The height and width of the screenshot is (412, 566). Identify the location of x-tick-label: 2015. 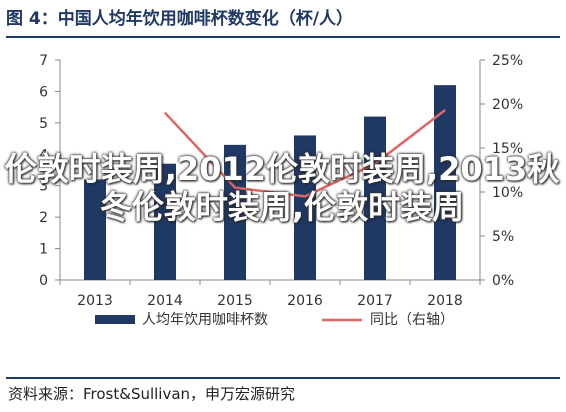
(235, 301).